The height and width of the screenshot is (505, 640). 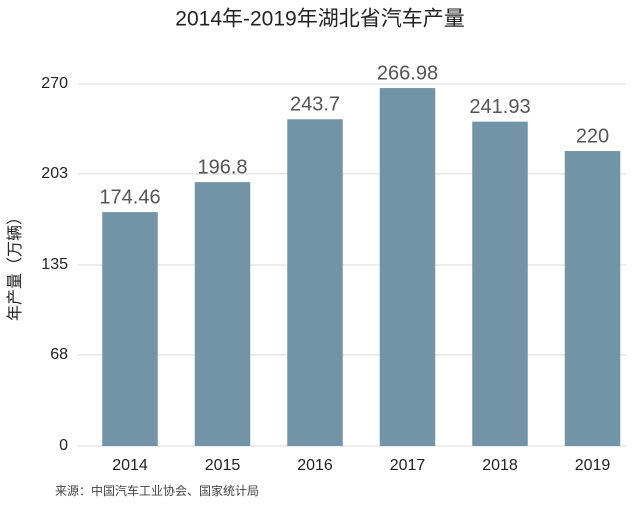 I want to click on x-tick-label: 2014, so click(x=130, y=465).